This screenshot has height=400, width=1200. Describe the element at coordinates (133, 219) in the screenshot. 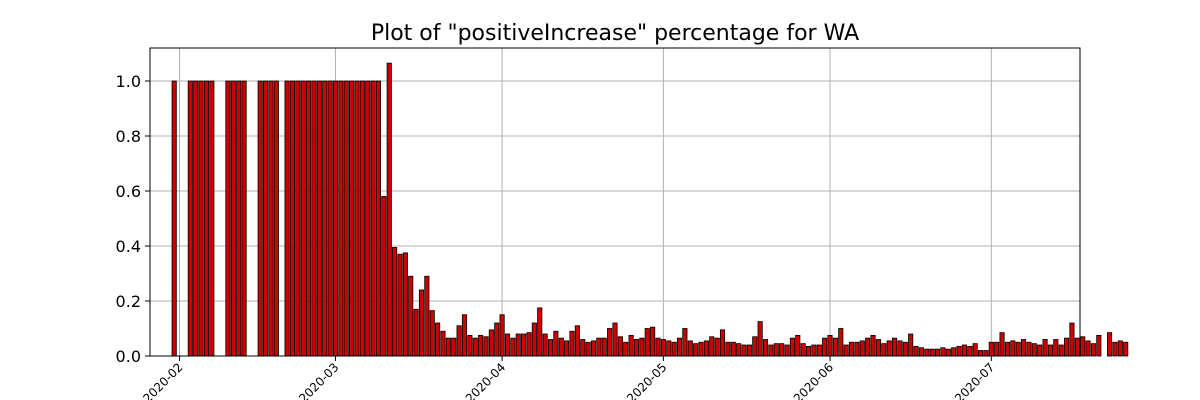

I see `y-axis: 0.0 0.2 0.4 0.6 0.8 1.0` at that location.